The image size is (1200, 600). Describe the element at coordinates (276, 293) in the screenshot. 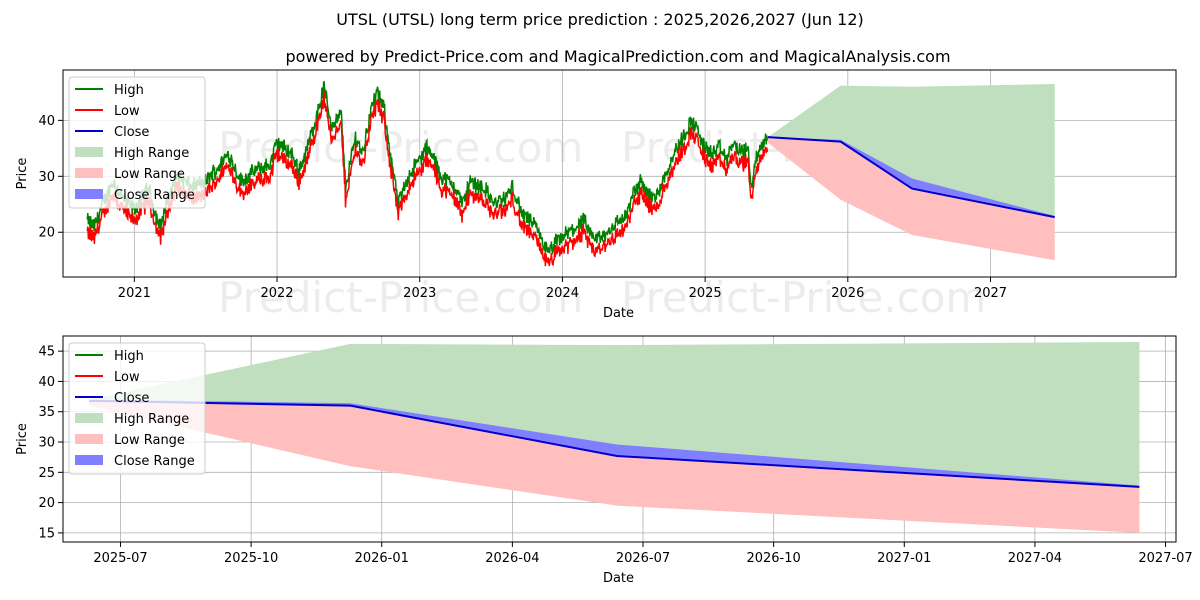

I see `x-tick-label: 2022` at that location.